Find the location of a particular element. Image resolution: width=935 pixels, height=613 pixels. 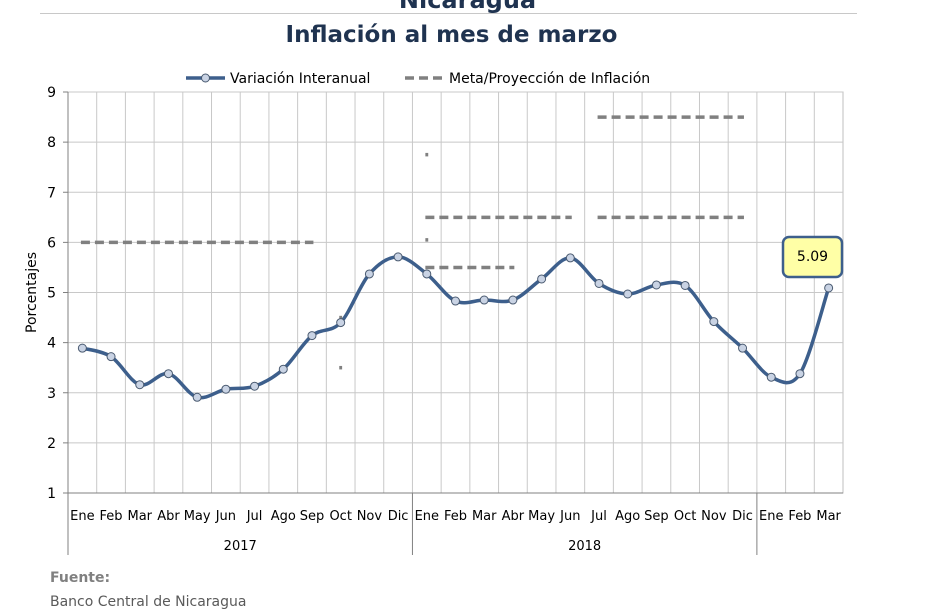

y-axis-label: Porcentajes is located at coordinates (32, 292).